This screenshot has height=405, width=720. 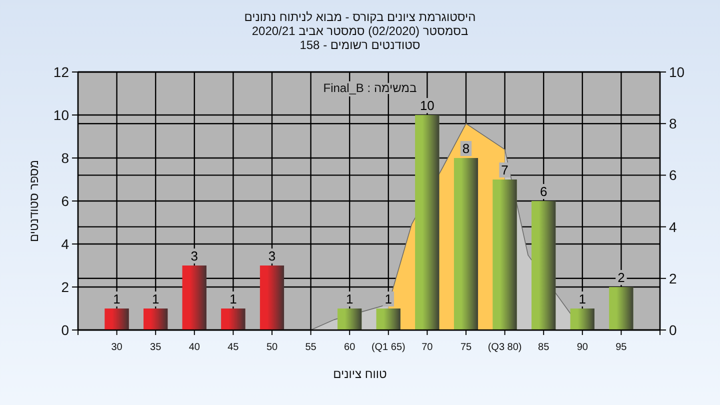 What do you see at coordinates (65, 244) in the screenshot?
I see `y-tick-label: 4` at bounding box center [65, 244].